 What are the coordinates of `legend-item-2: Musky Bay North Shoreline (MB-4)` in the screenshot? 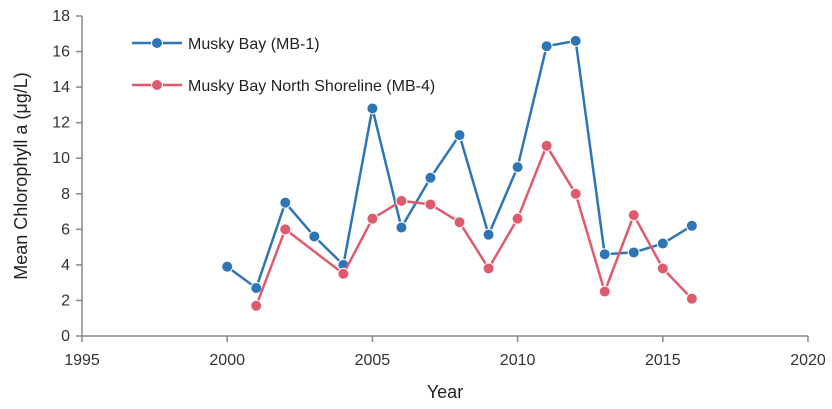 It's located at (283, 86).